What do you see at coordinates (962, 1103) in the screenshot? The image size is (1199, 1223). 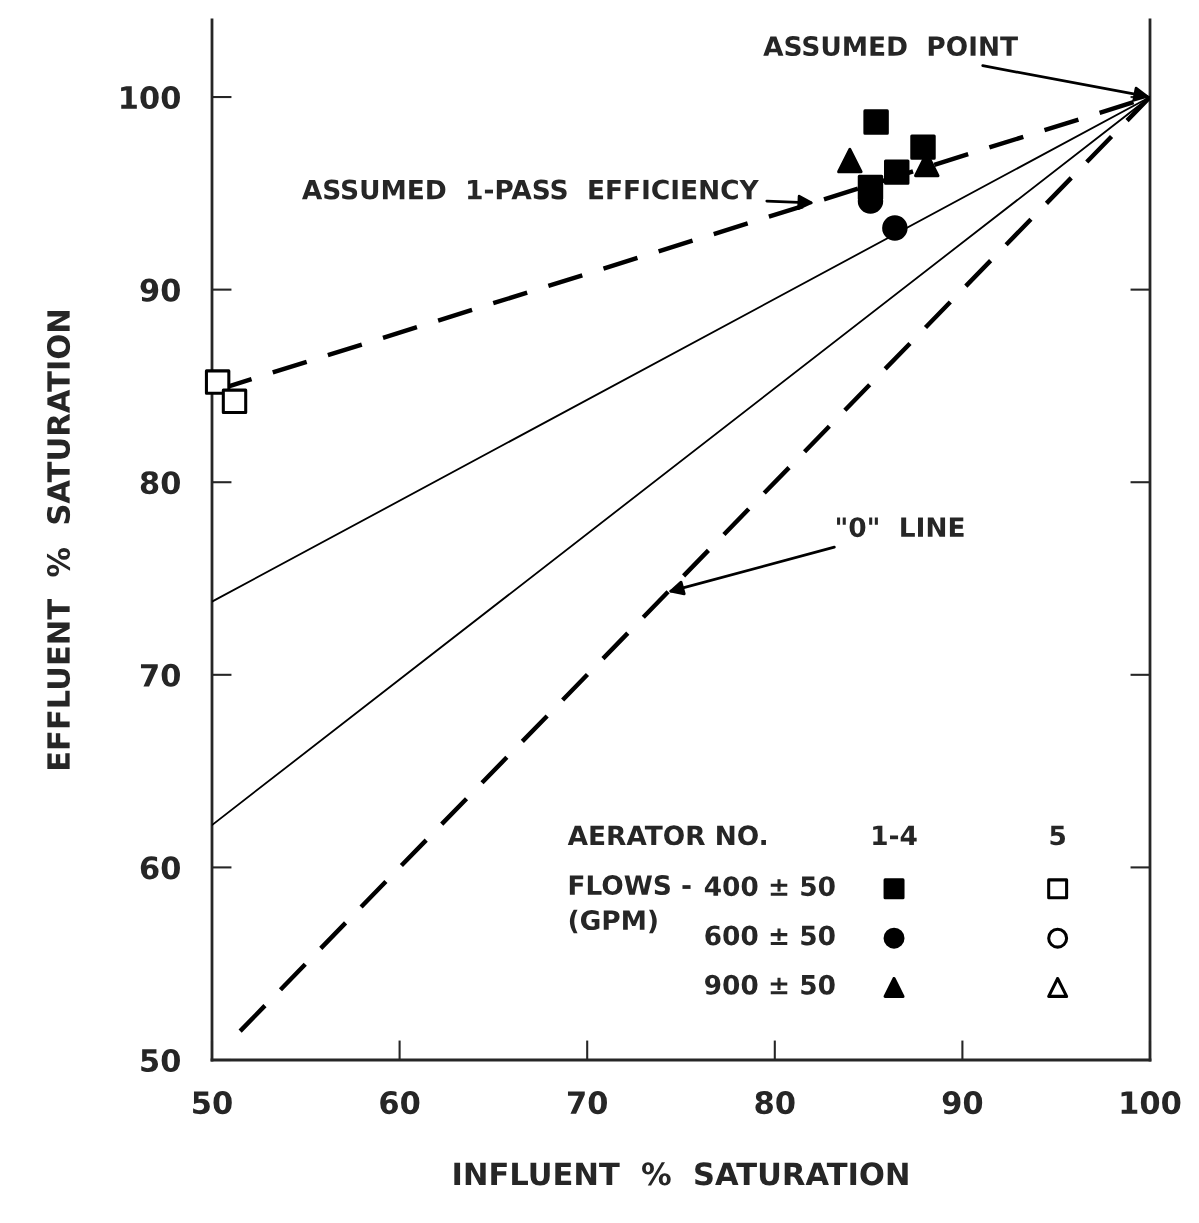 I see `x-tick-label: 90` at bounding box center [962, 1103].